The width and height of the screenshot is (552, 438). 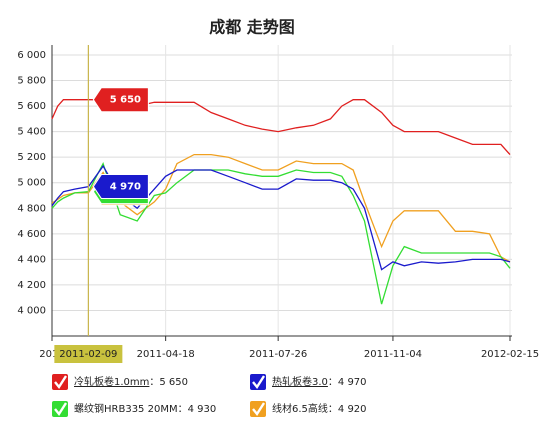 I want to click on chart-title: 成都 走势图, so click(x=252, y=27).